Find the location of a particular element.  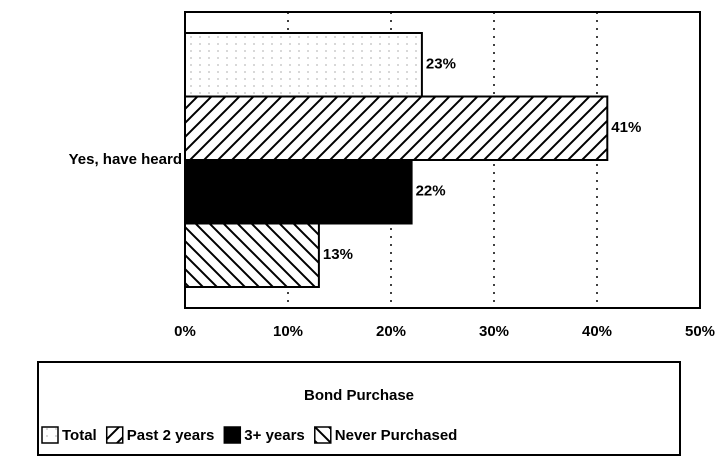

x-tick-label: 40% is located at coordinates (597, 331).